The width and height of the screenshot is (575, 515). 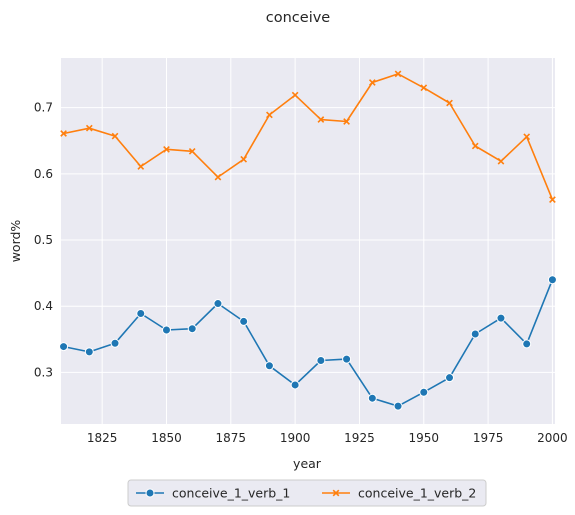 What do you see at coordinates (43, 174) in the screenshot?
I see `y-tick-label: 0.6` at bounding box center [43, 174].